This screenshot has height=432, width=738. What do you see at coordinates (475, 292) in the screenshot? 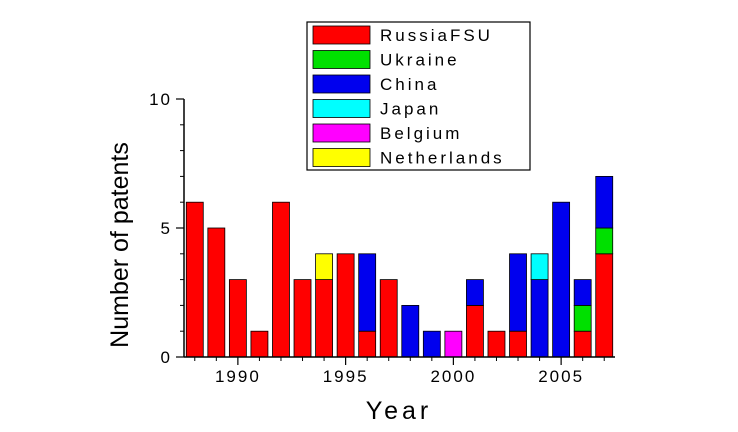
I see `bar-china-2001` at bounding box center [475, 292].